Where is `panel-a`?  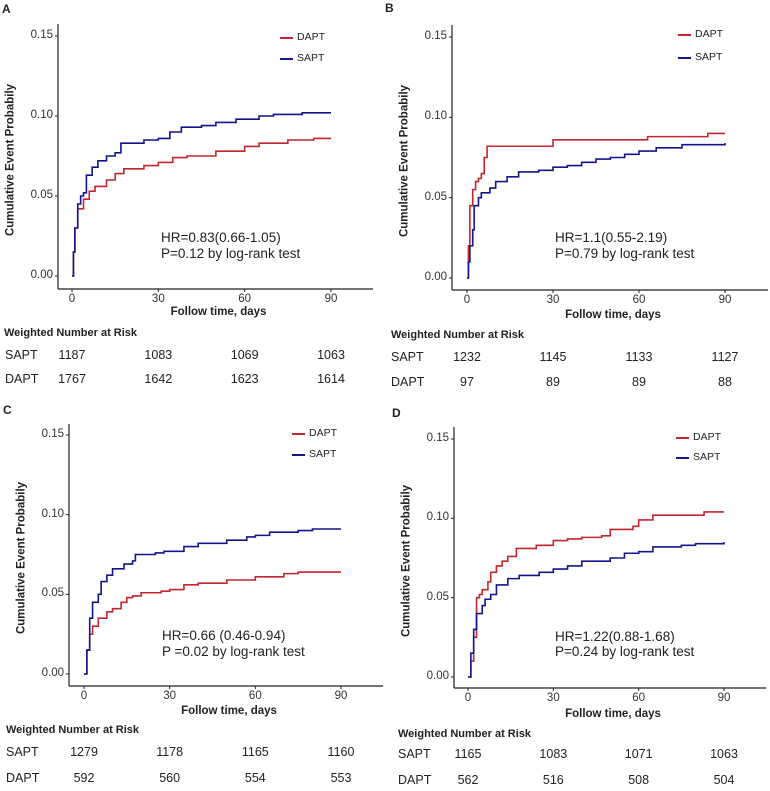 panel-a is located at coordinates (214, 158).